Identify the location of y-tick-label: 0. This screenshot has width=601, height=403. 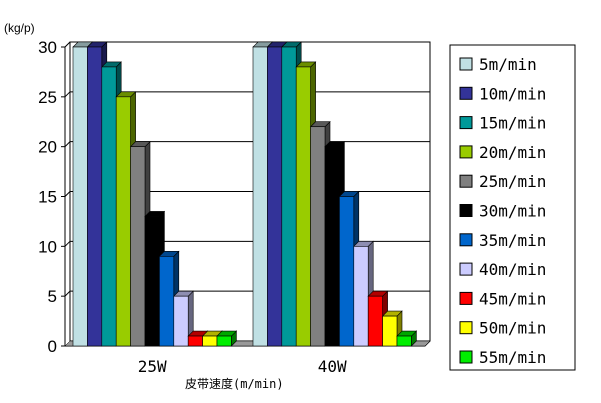
(52, 346).